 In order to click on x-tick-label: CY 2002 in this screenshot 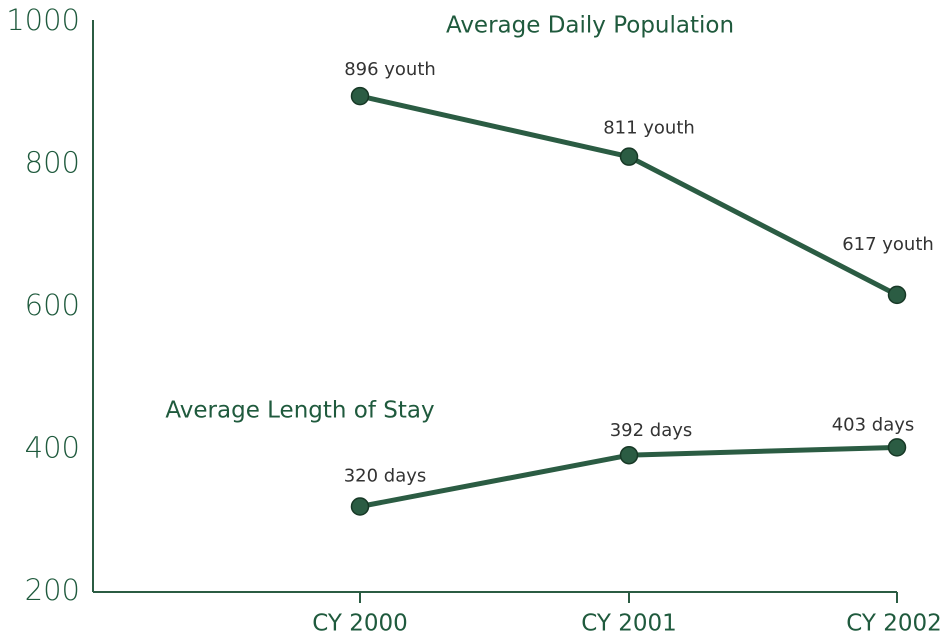, I will do `click(894, 624)`.